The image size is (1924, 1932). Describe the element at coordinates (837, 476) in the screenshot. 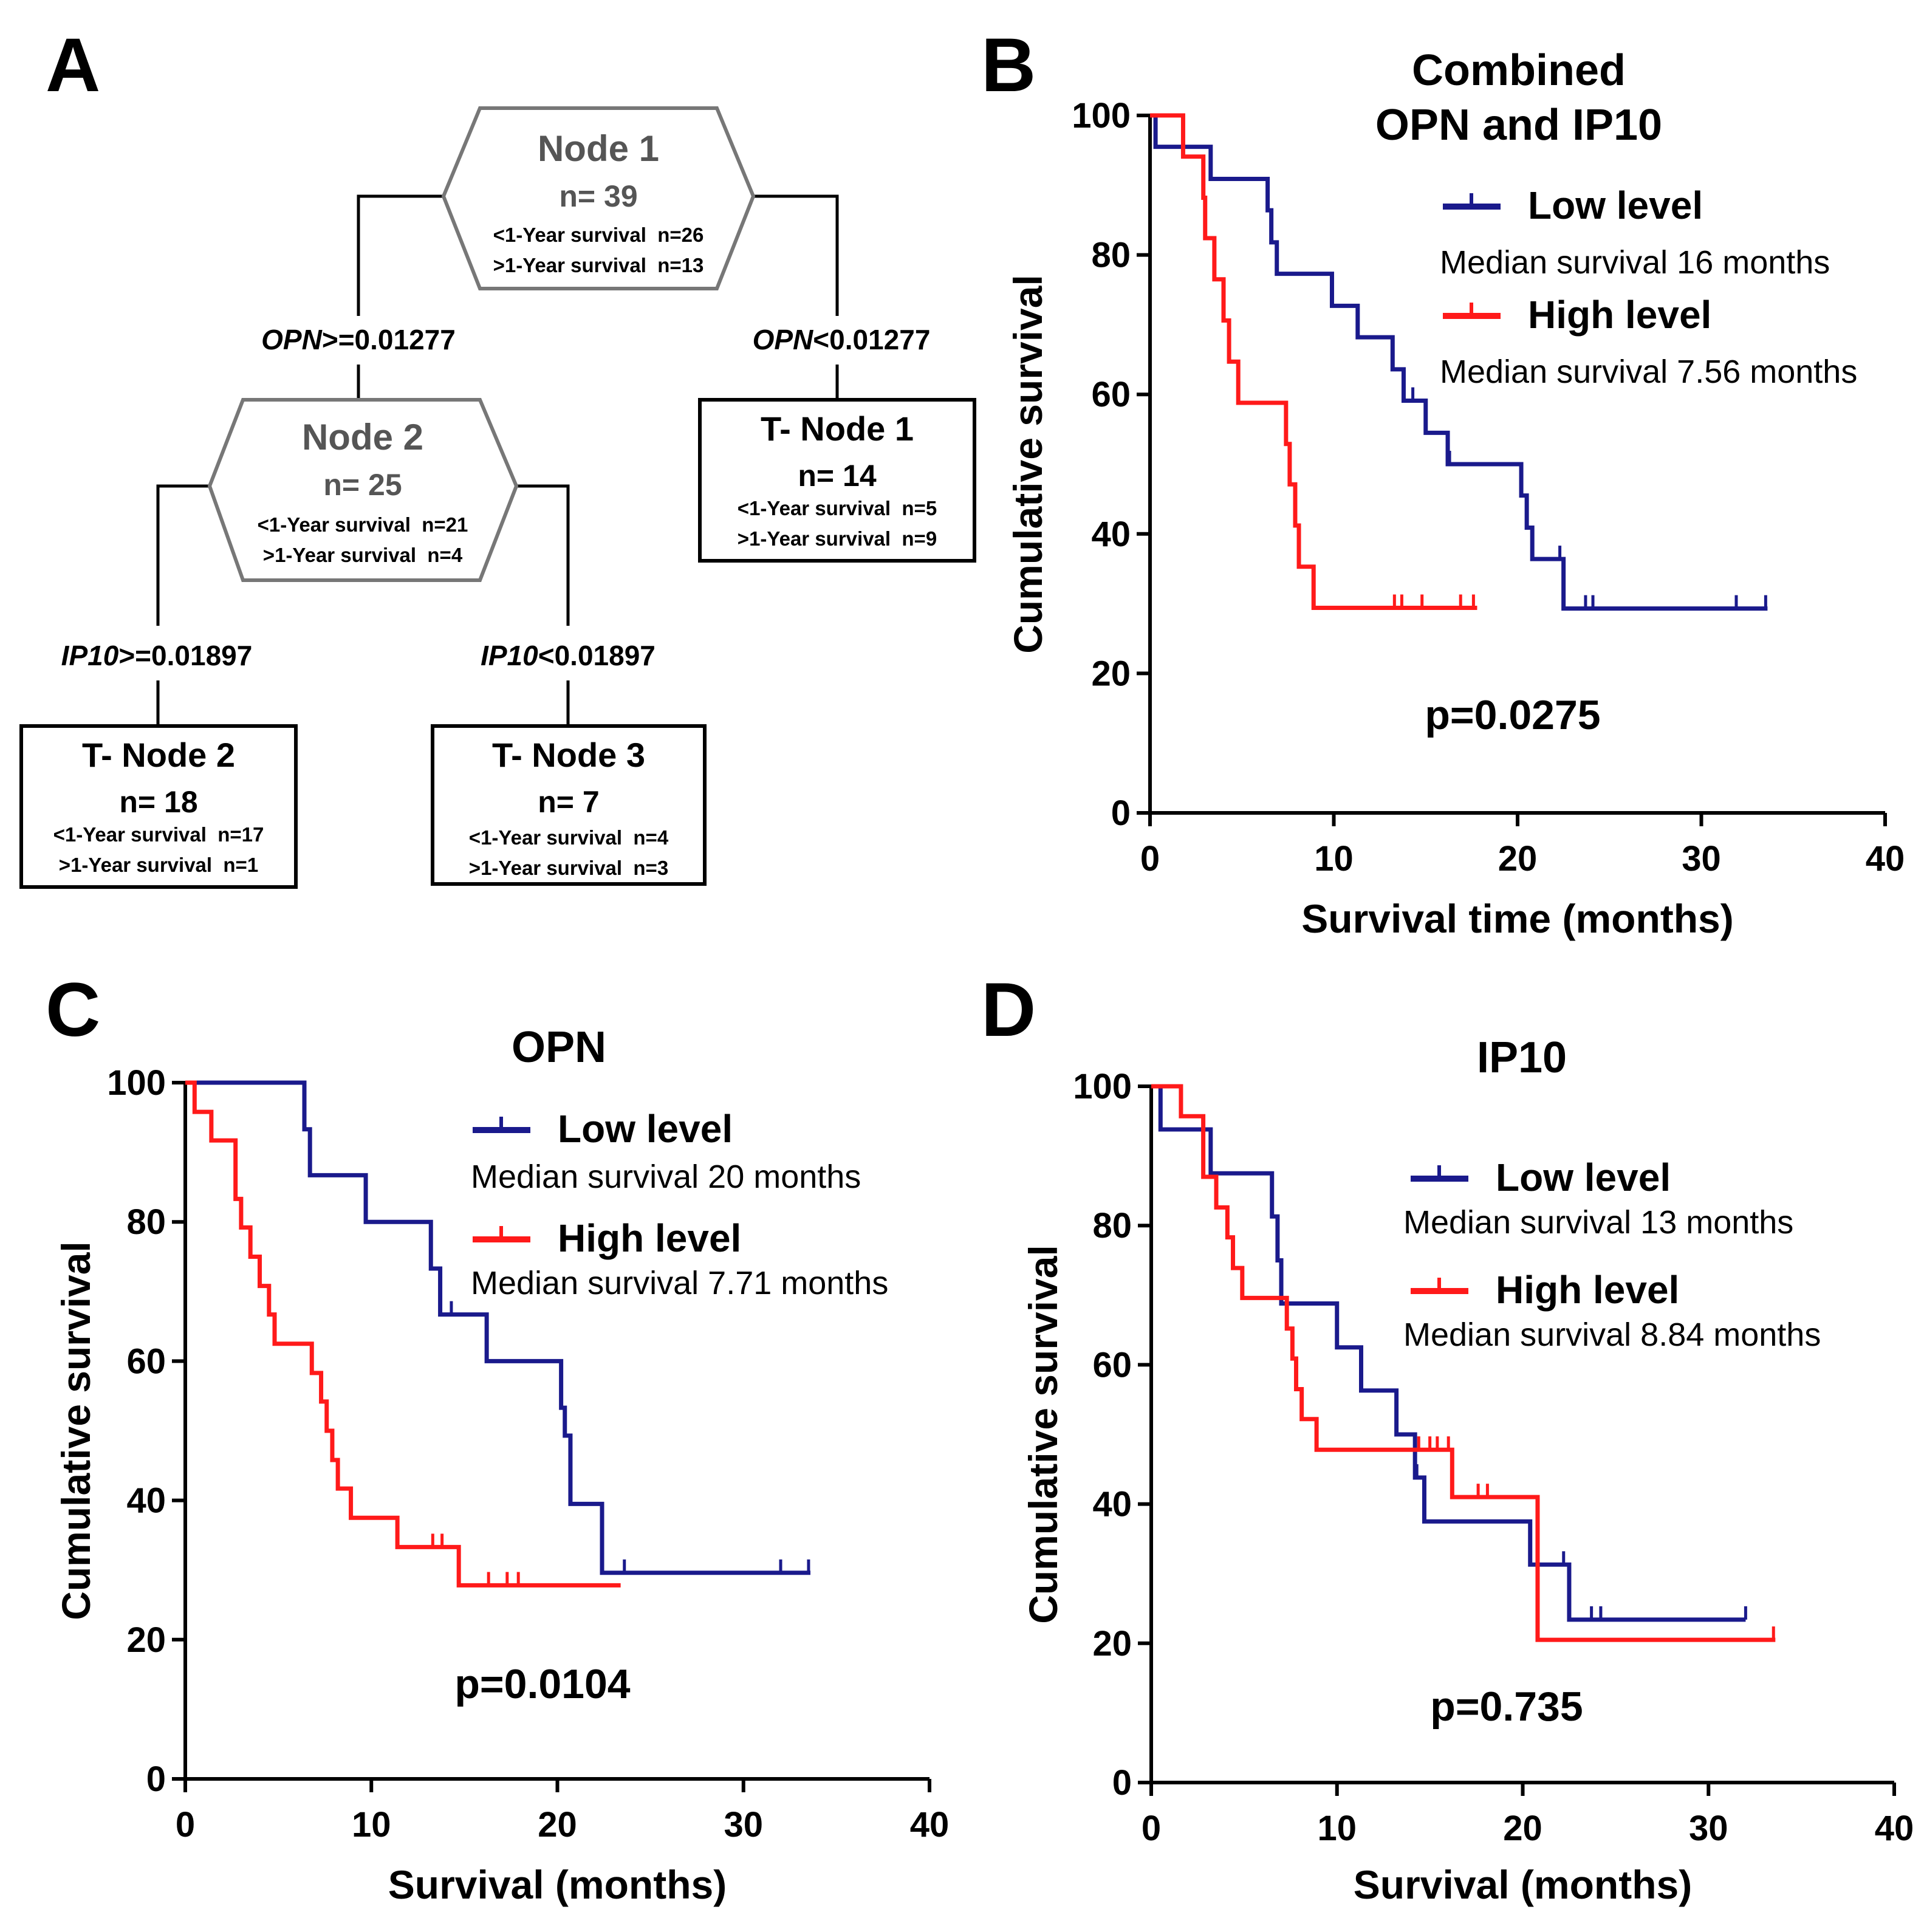

I see `terminal-node-1-n: n= 14` at that location.